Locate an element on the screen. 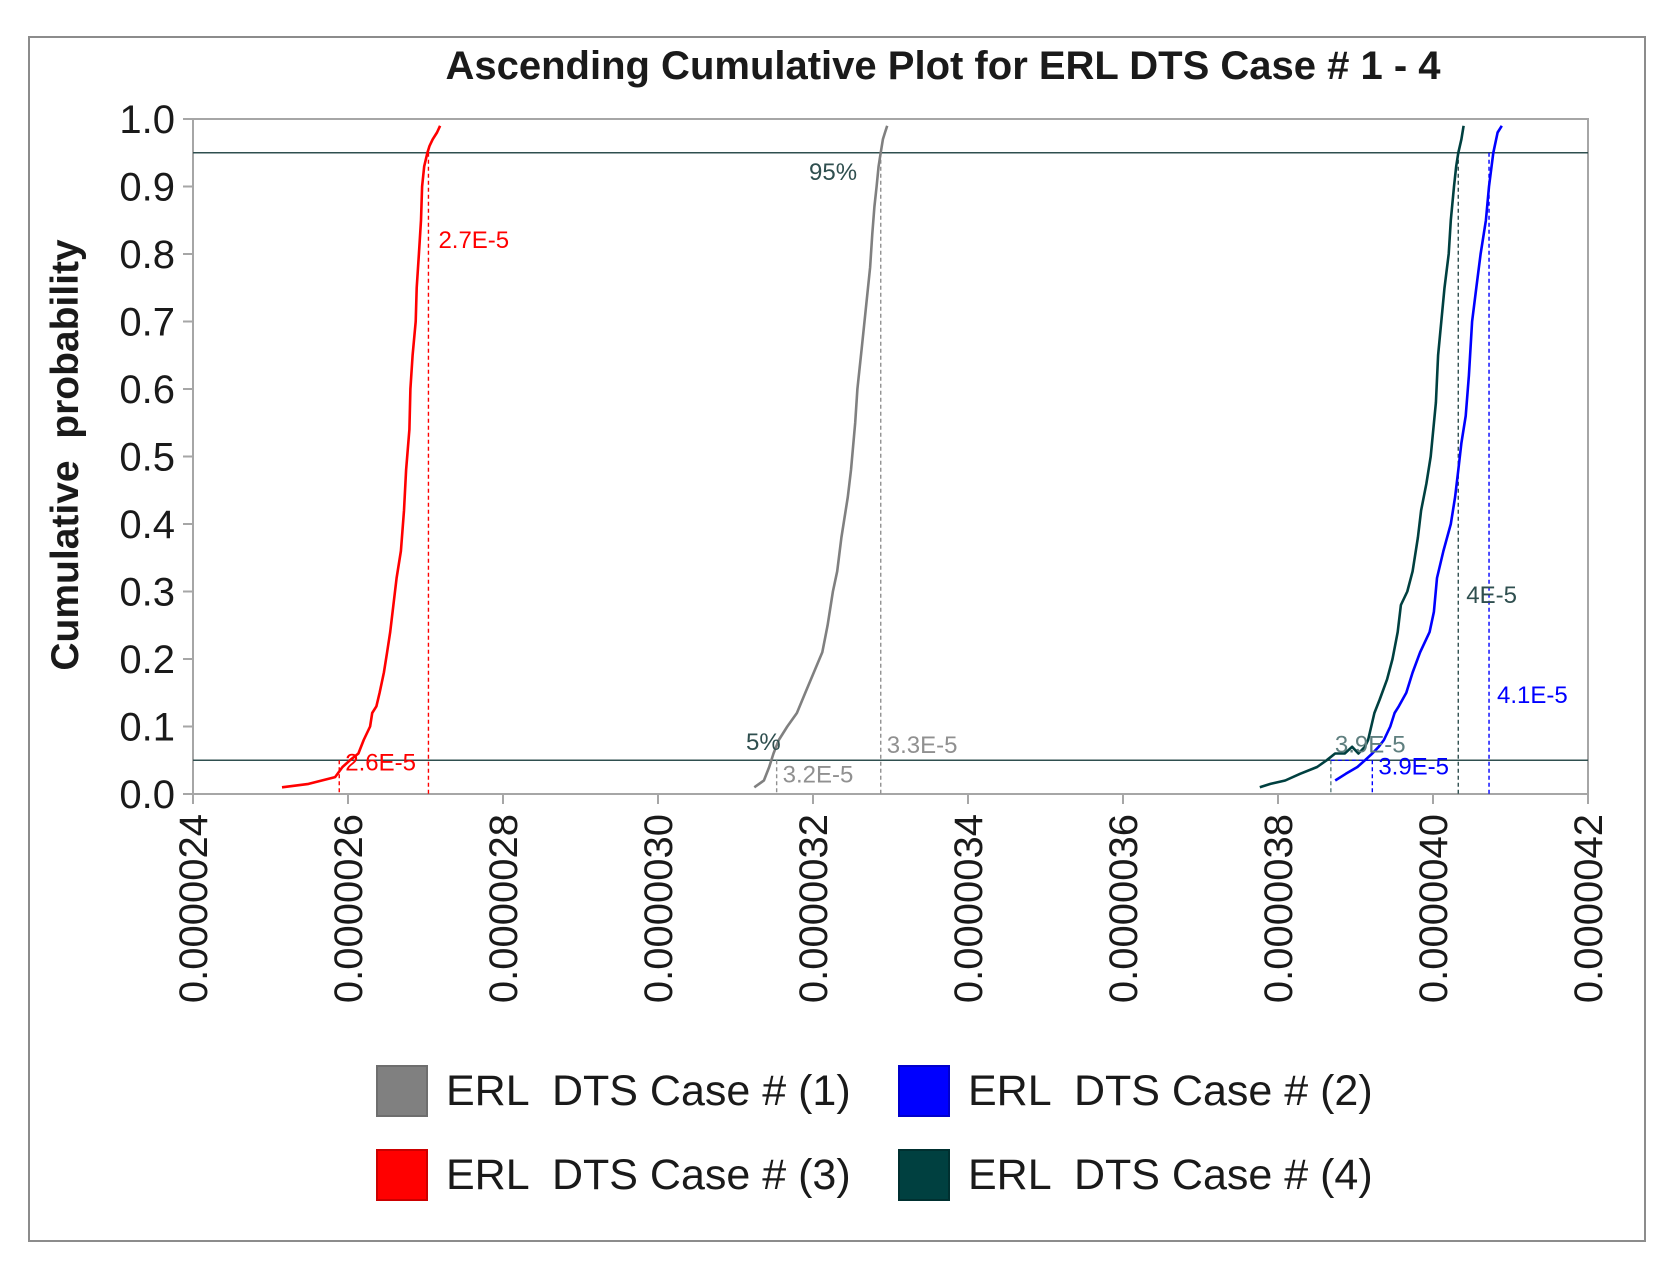  x-tick-label: 0.0000032 is located at coordinates (814, 908).